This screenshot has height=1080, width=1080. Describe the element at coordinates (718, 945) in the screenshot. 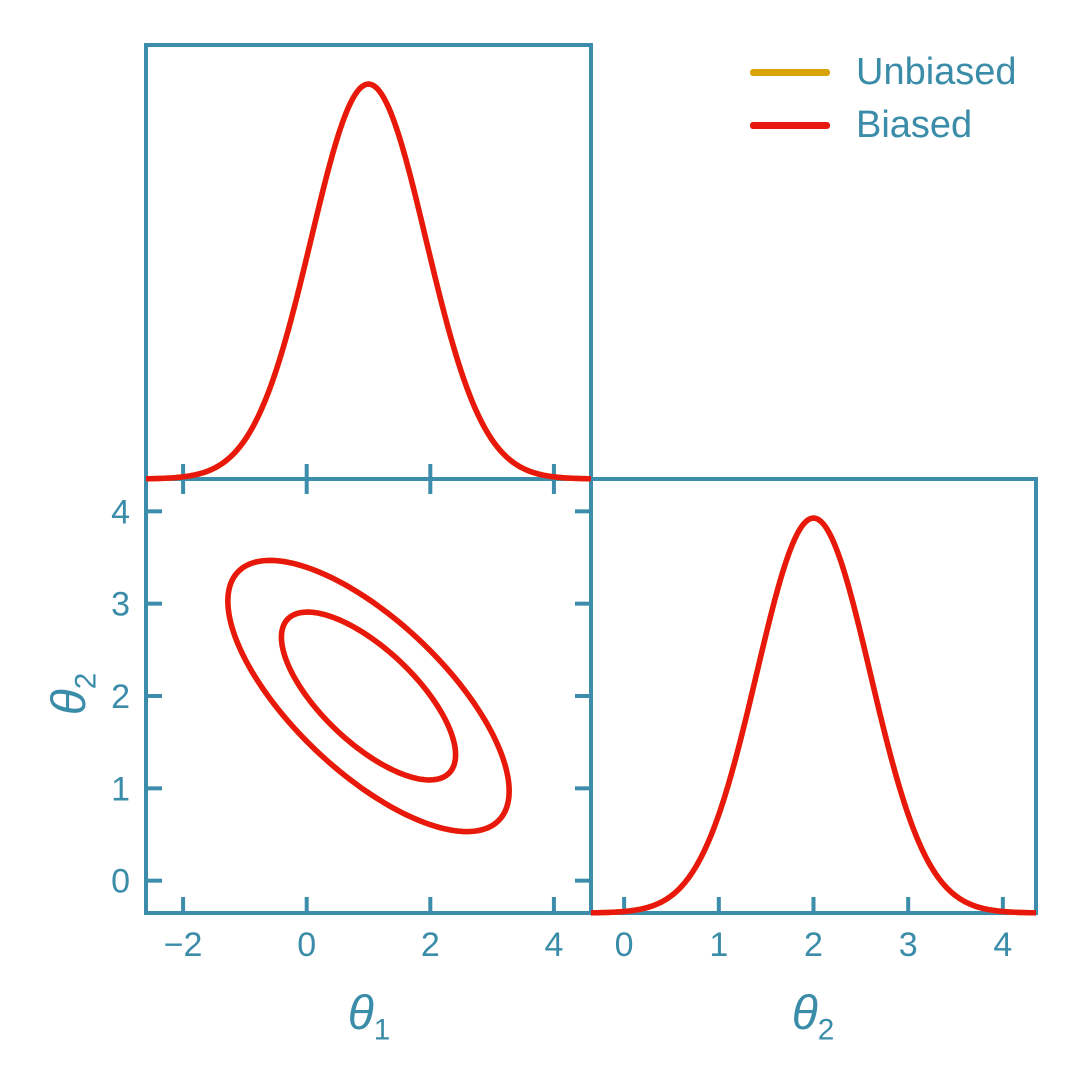

I see `x-tick-label-theta2: 1` at that location.